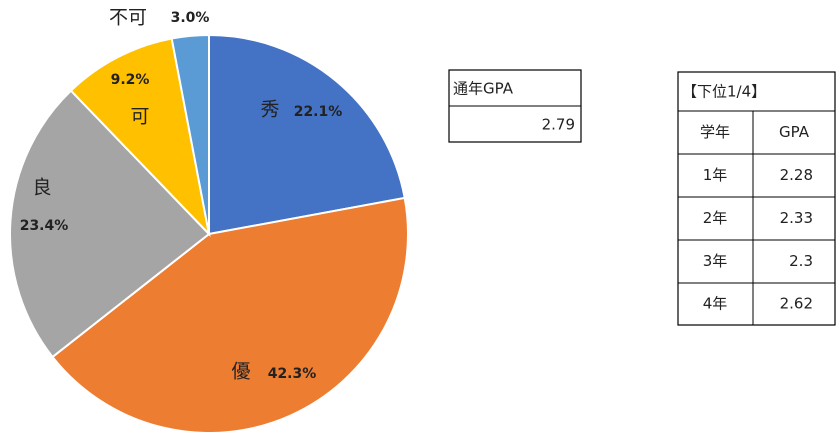 This screenshot has height=432, width=838. I want to click on table-border, so click(756, 198).